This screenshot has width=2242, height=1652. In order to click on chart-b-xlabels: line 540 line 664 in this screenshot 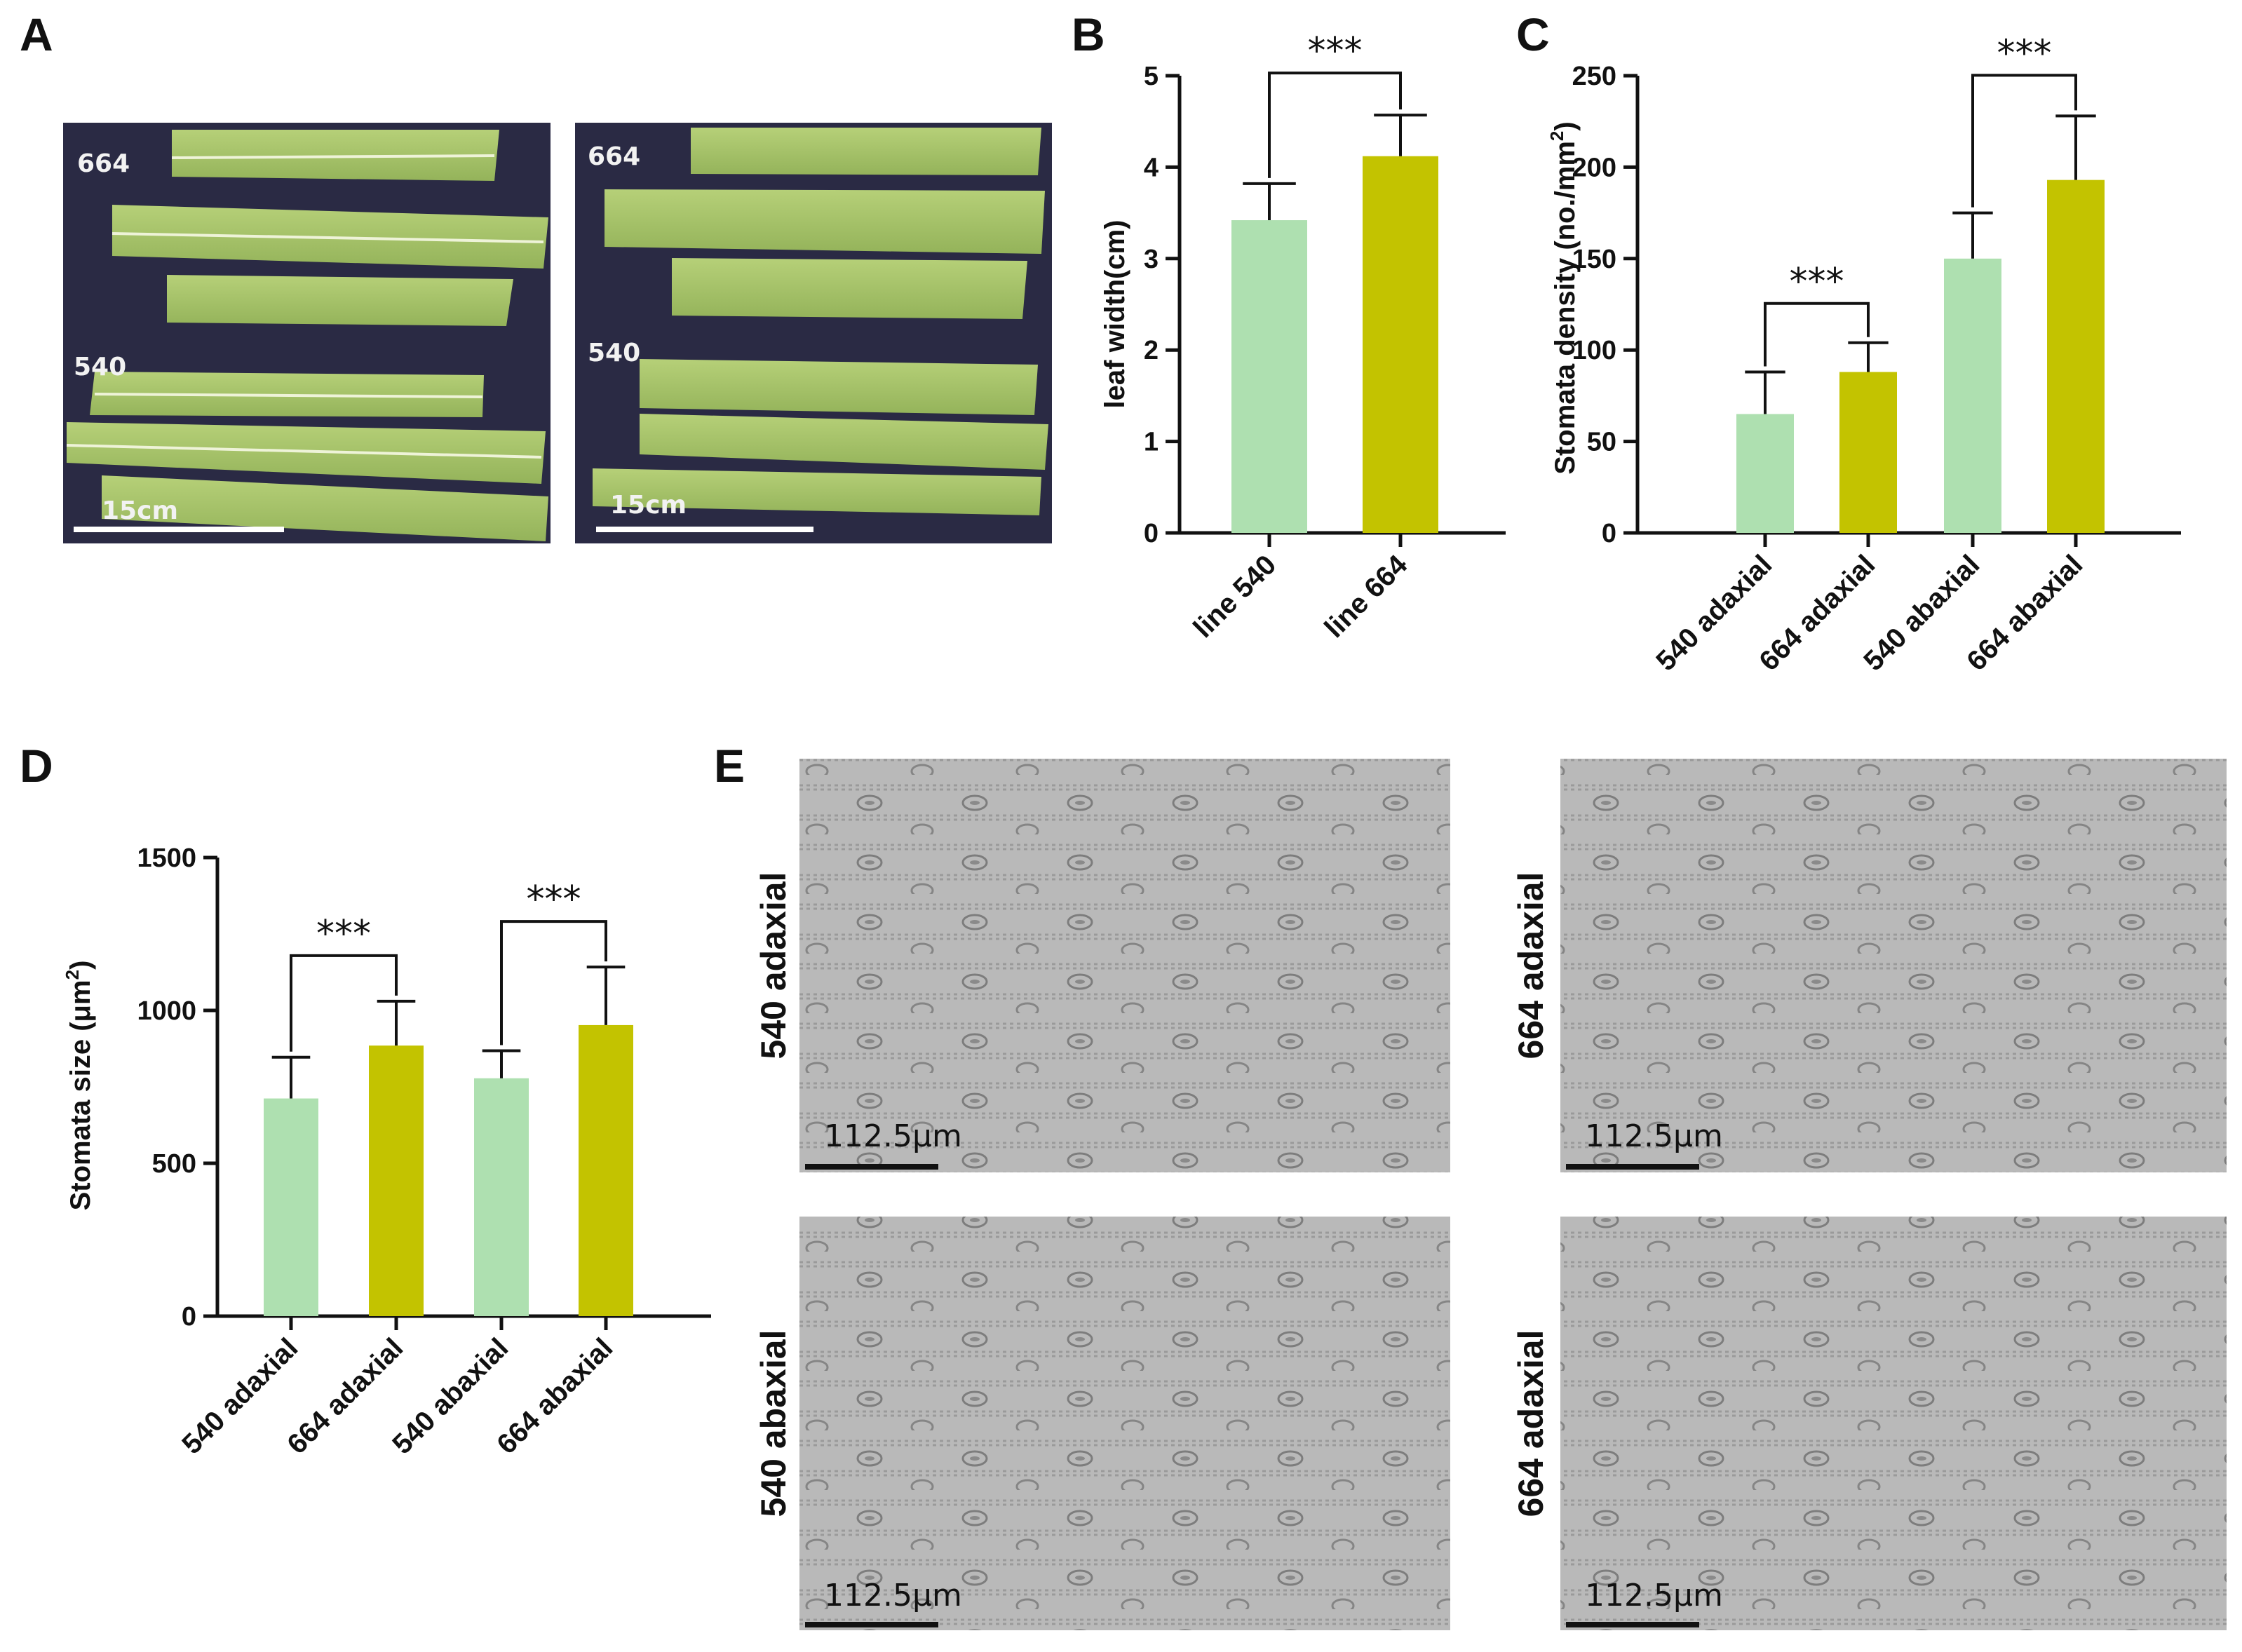, I will do `click(1300, 588)`.